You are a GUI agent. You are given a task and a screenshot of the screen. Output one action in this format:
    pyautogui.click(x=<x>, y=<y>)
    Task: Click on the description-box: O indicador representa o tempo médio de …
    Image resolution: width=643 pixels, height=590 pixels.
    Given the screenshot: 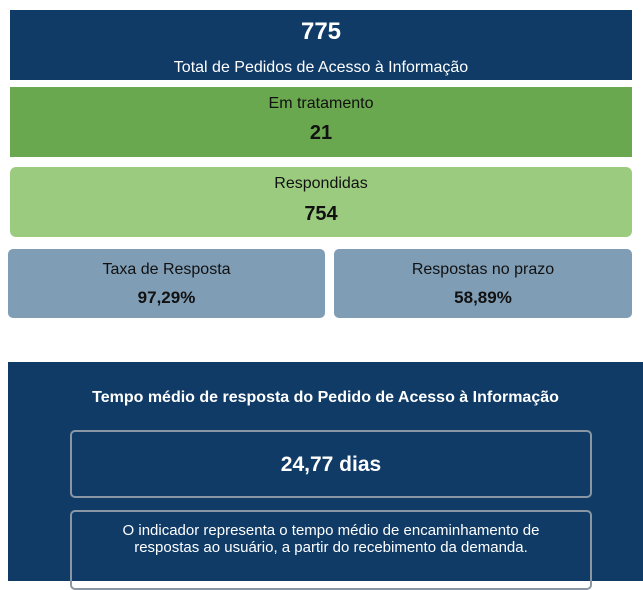 What is the action you would take?
    pyautogui.click(x=331, y=550)
    